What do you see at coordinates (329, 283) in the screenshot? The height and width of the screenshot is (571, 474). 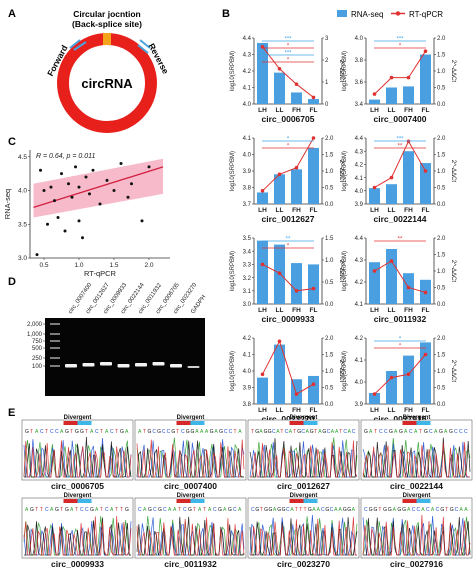 I see `y2-tick-label: 0.5` at bounding box center [329, 283].